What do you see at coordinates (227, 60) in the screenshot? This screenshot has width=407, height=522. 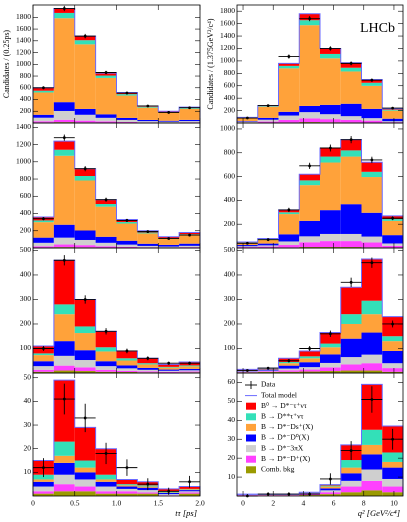 I see `y-tick-label: 1000` at bounding box center [227, 60].